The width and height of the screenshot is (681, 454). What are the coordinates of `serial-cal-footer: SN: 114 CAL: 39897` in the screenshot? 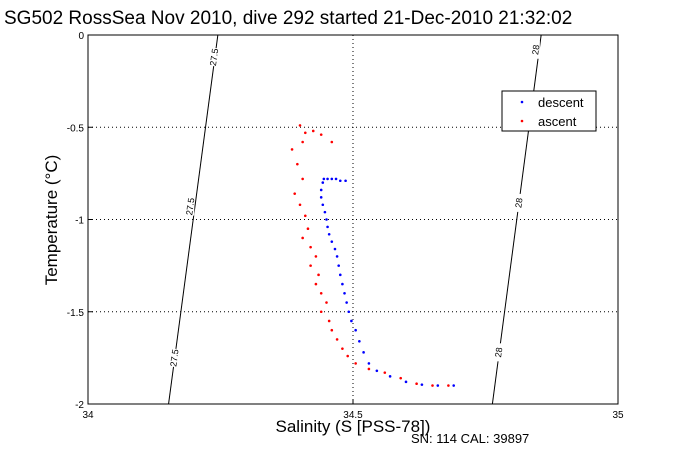 It's located at (470, 438).